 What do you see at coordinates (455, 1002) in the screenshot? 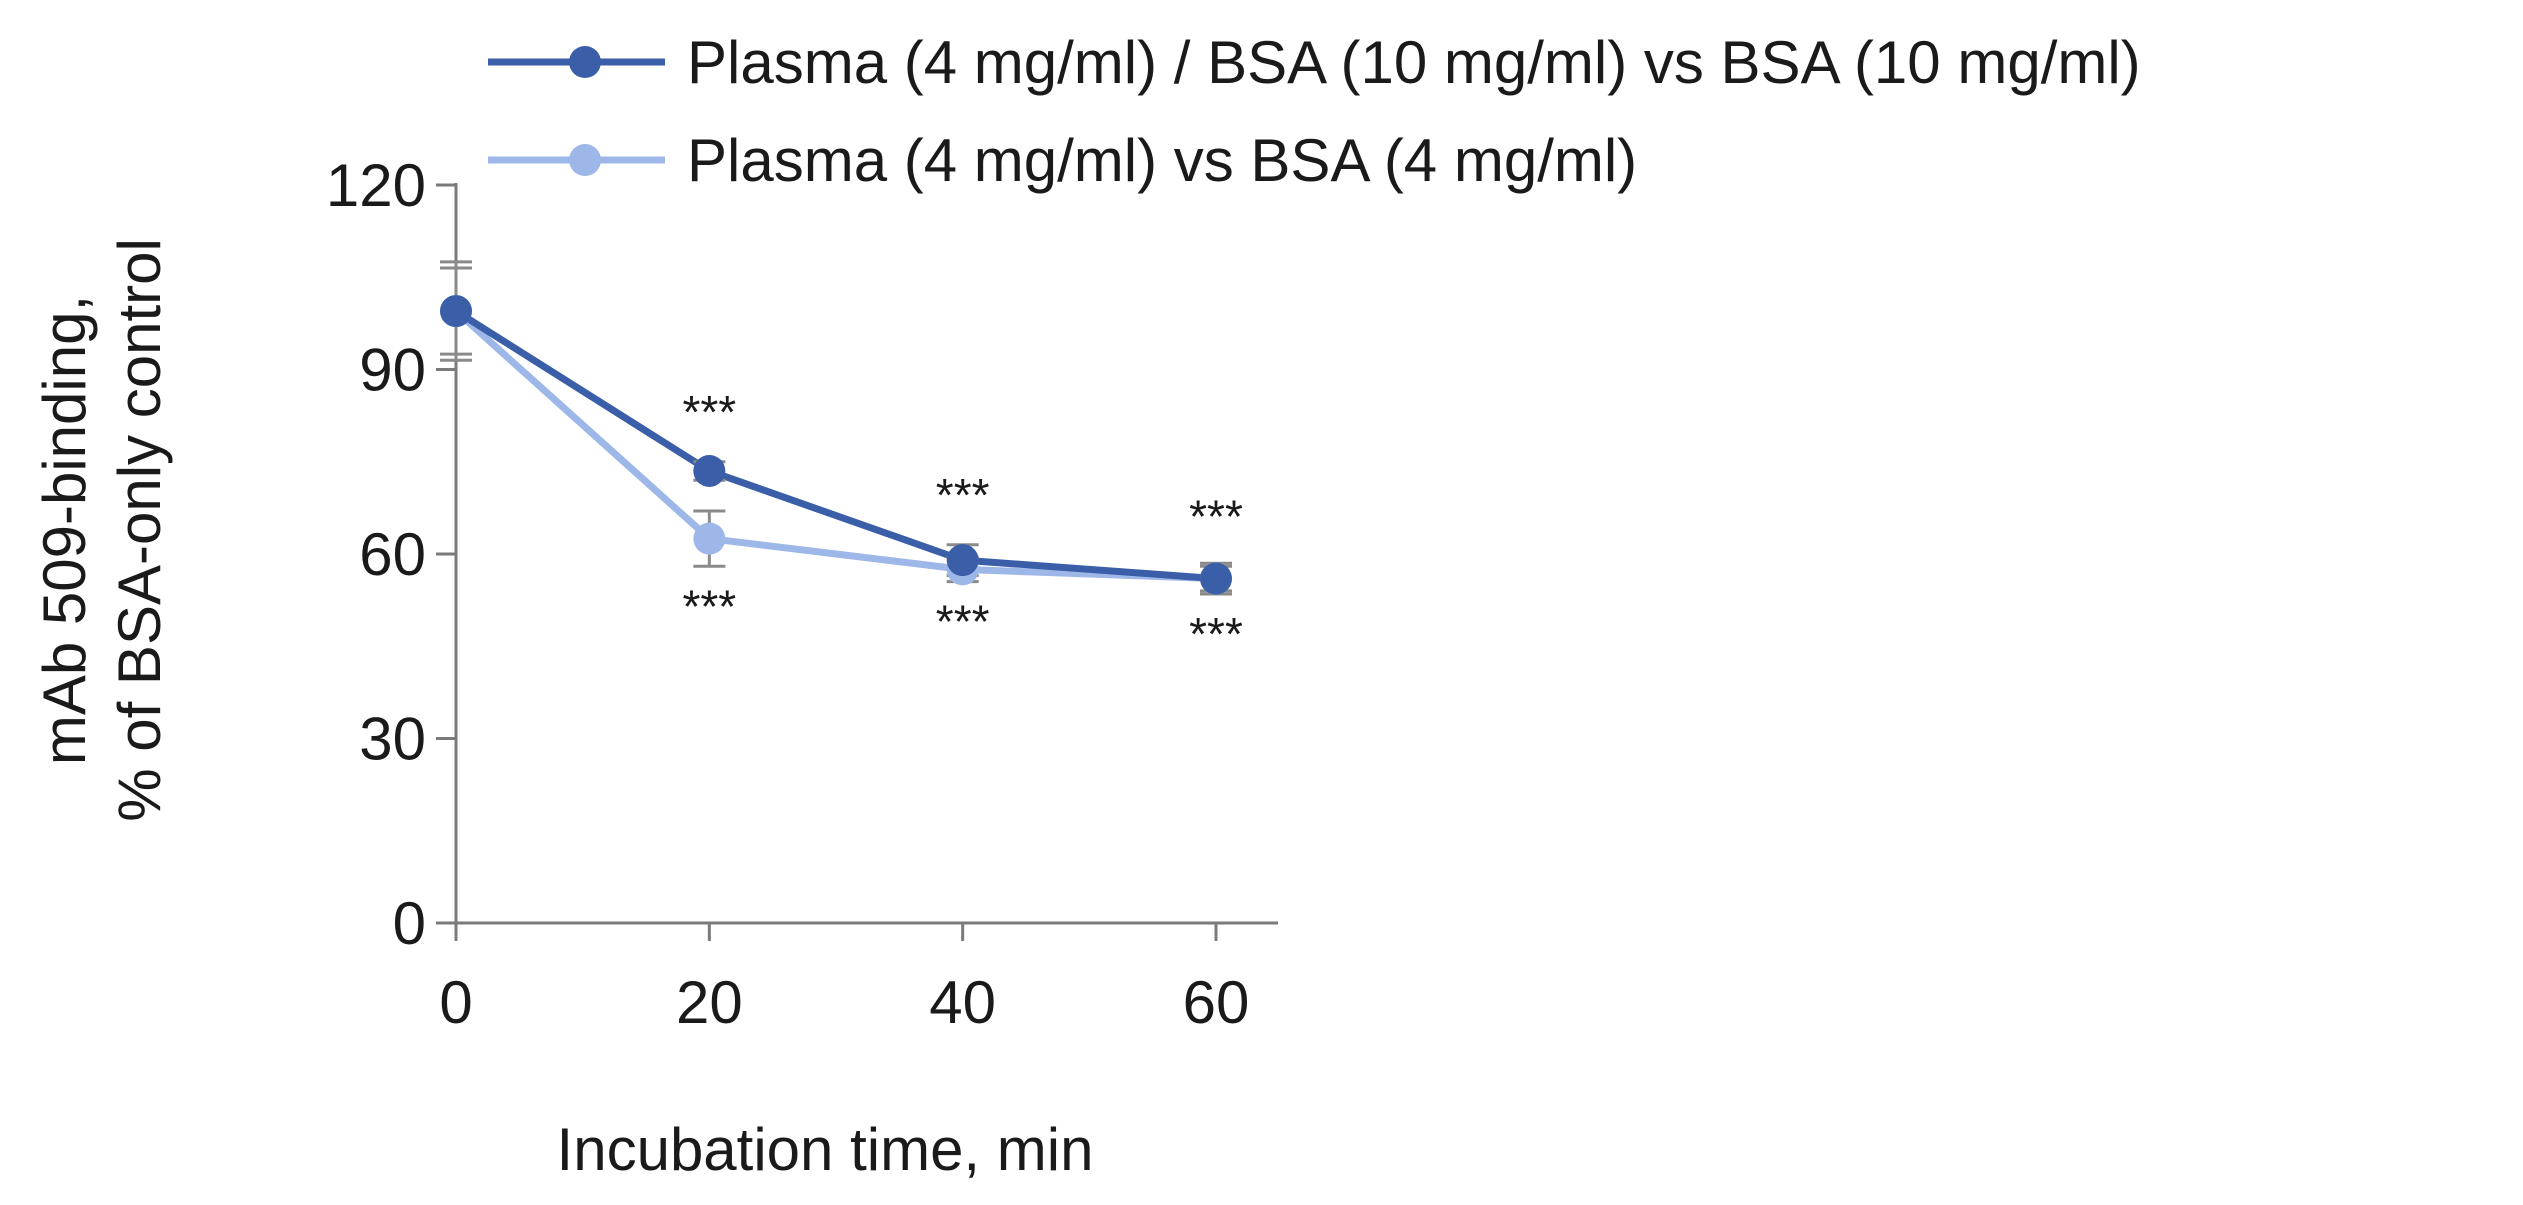
I see `x-tick-label: 0` at bounding box center [455, 1002].